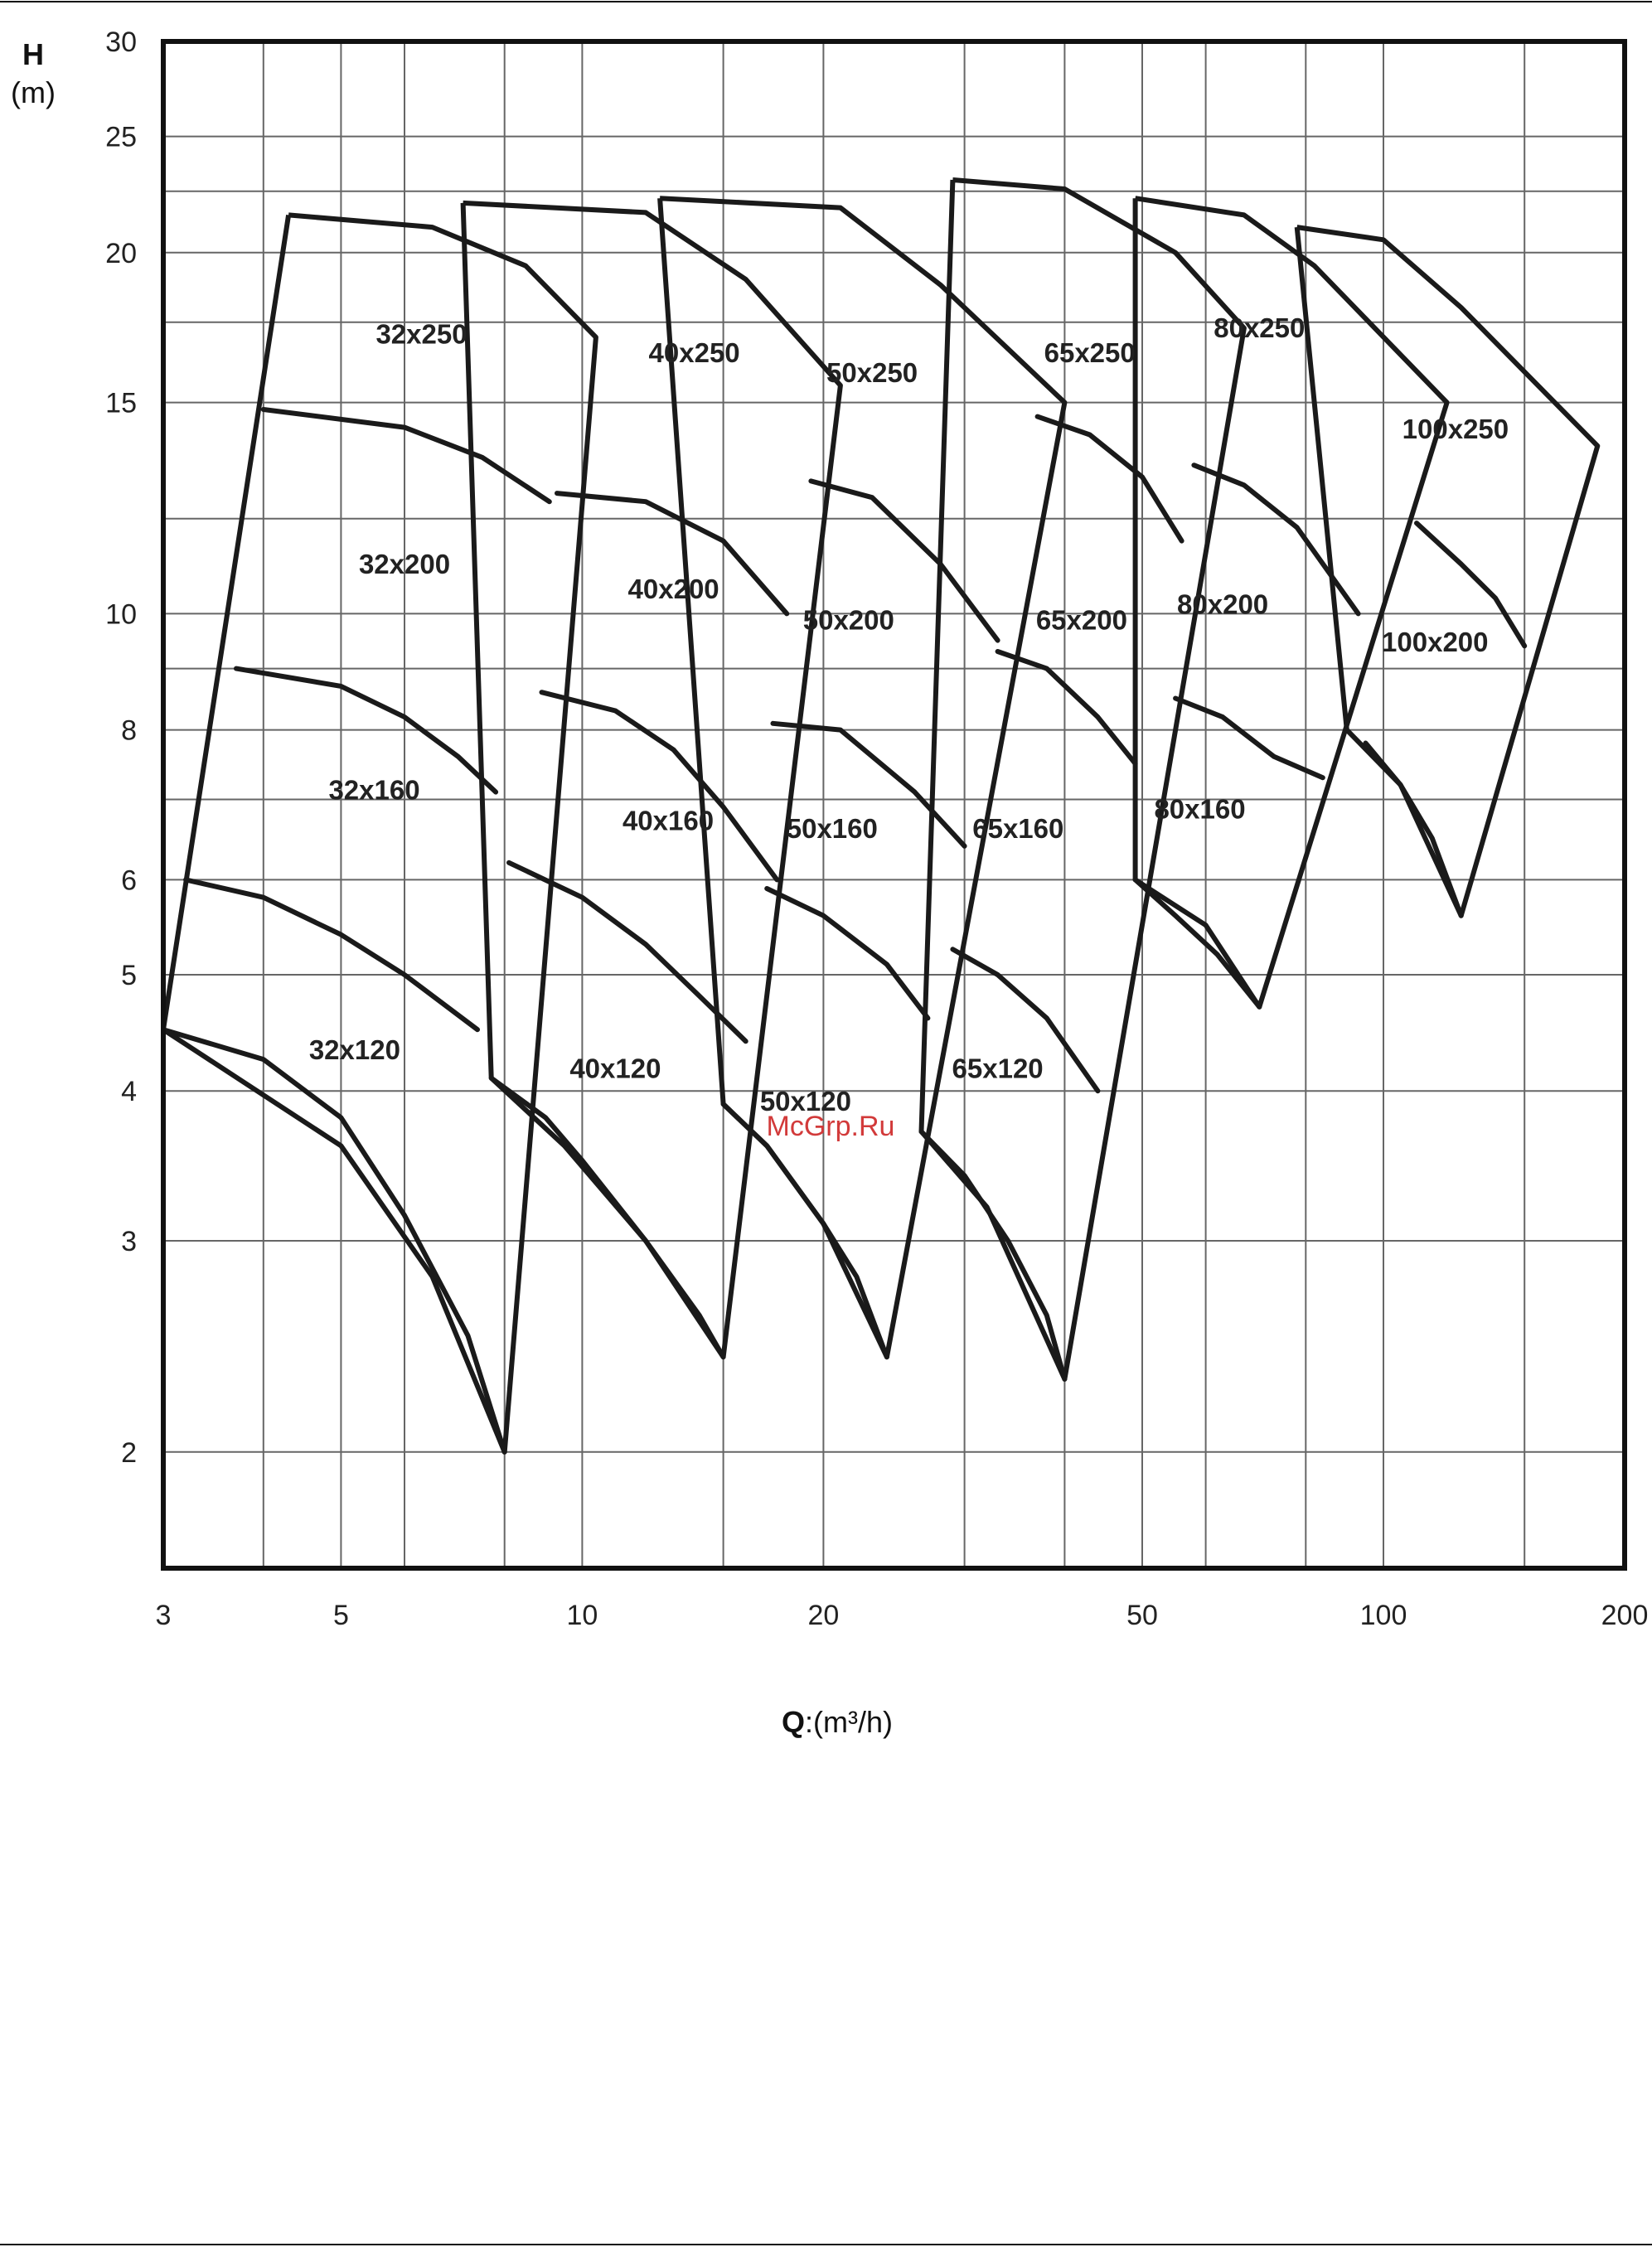  Describe the element at coordinates (1081, 620) in the screenshot. I see `model-label: 65x200` at that location.